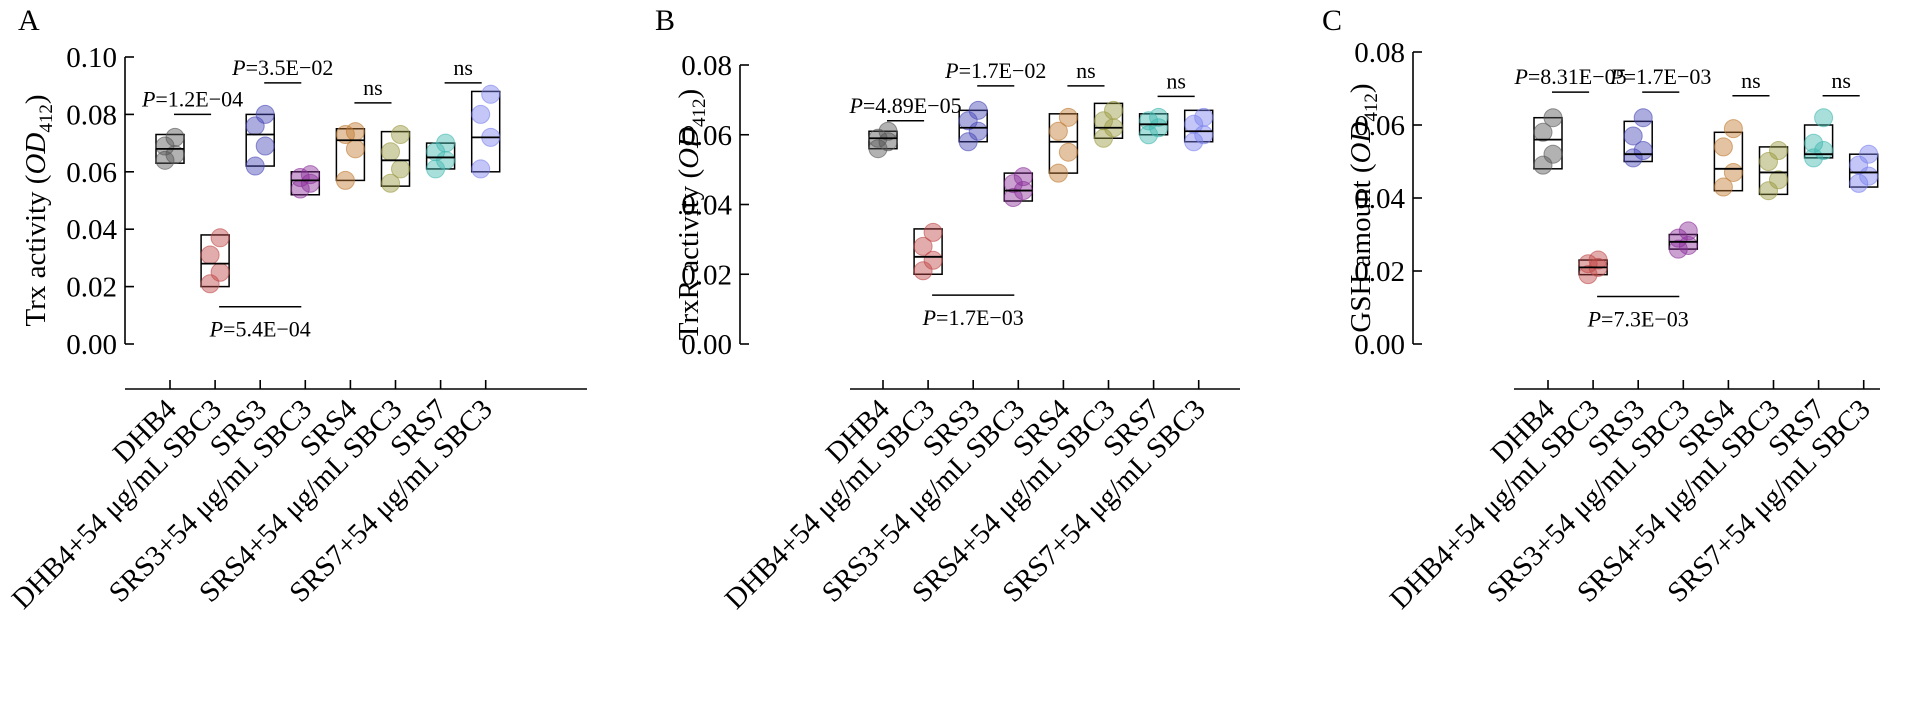 The width and height of the screenshot is (1909, 716). Describe the element at coordinates (904, 105) in the screenshot. I see `significance-label: P=4.89E−05` at that location.